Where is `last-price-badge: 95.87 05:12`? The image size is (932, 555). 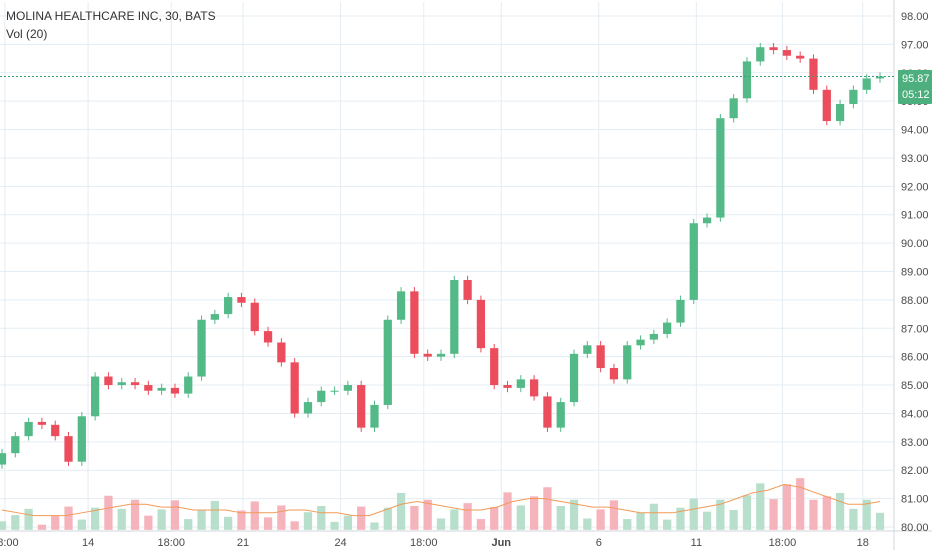
last-price-badge: 95.87 05:12 is located at coordinates (915, 87).